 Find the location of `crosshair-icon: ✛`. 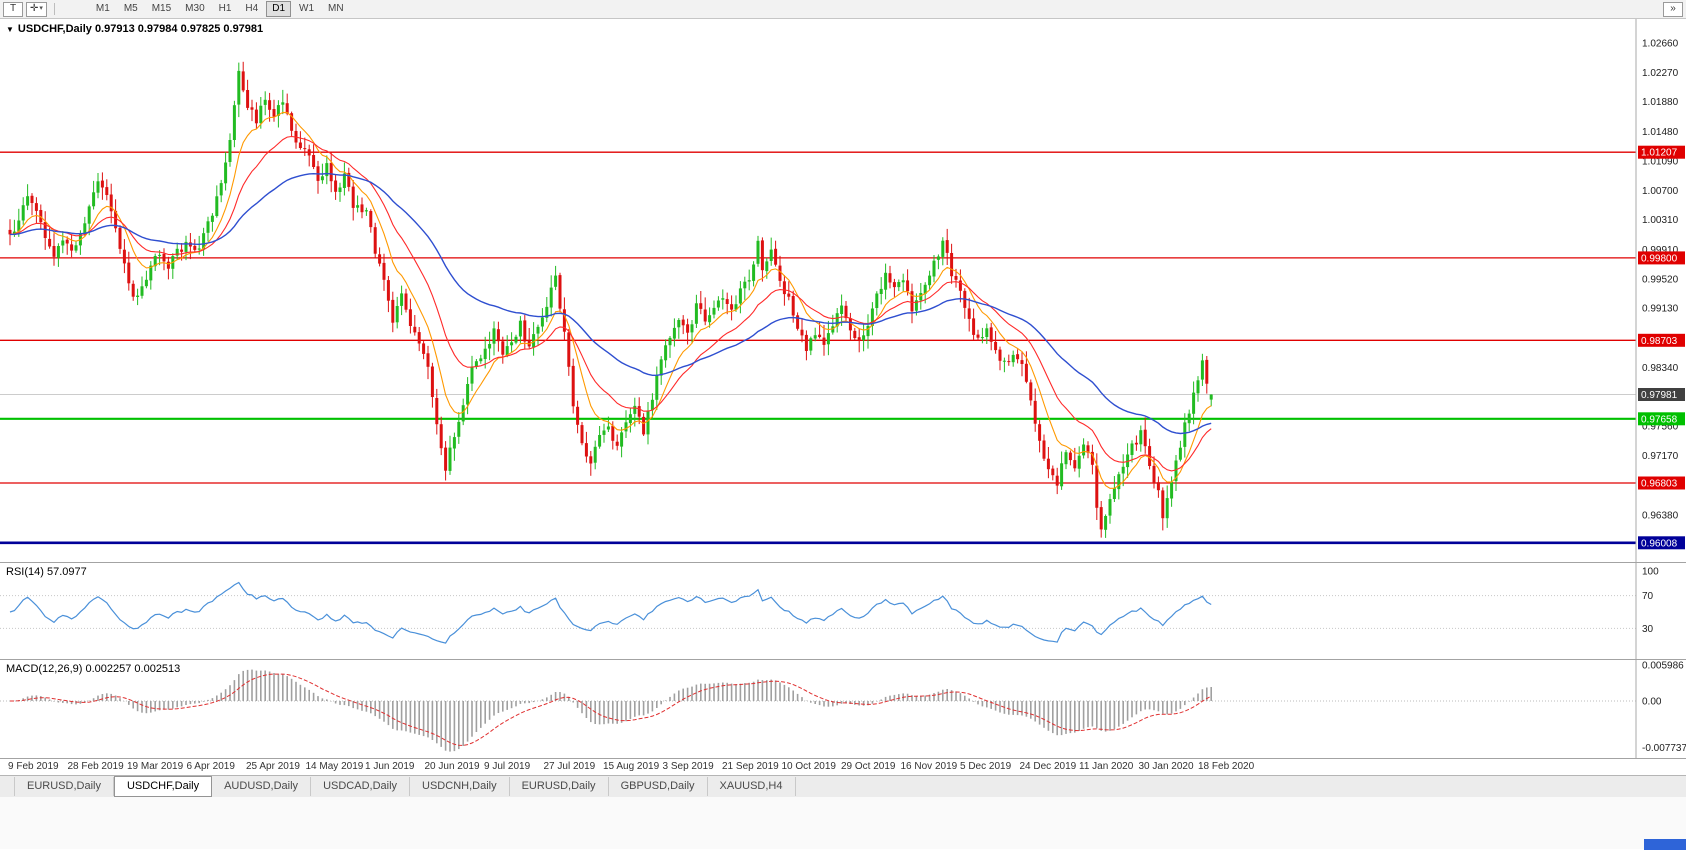

crosshair-icon: ✛ is located at coordinates (34, 8).